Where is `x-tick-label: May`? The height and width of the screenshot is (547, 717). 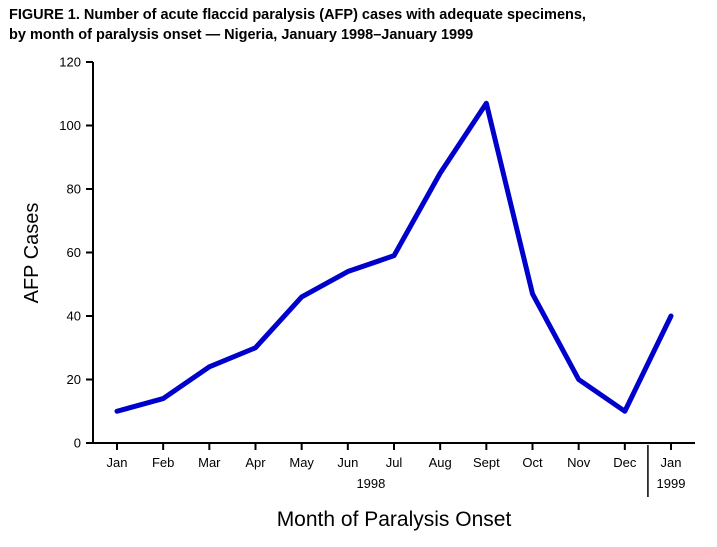
x-tick-label: May is located at coordinates (301, 462).